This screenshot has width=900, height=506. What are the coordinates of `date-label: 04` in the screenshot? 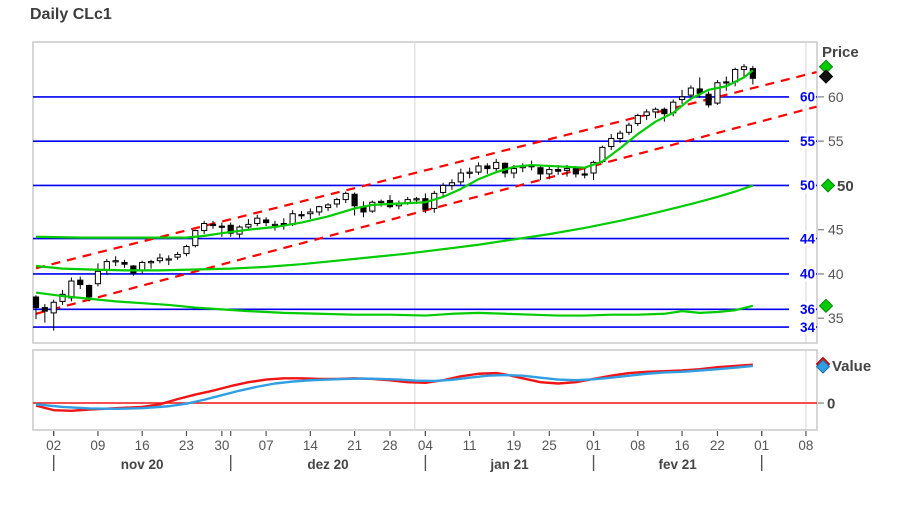 It's located at (426, 445).